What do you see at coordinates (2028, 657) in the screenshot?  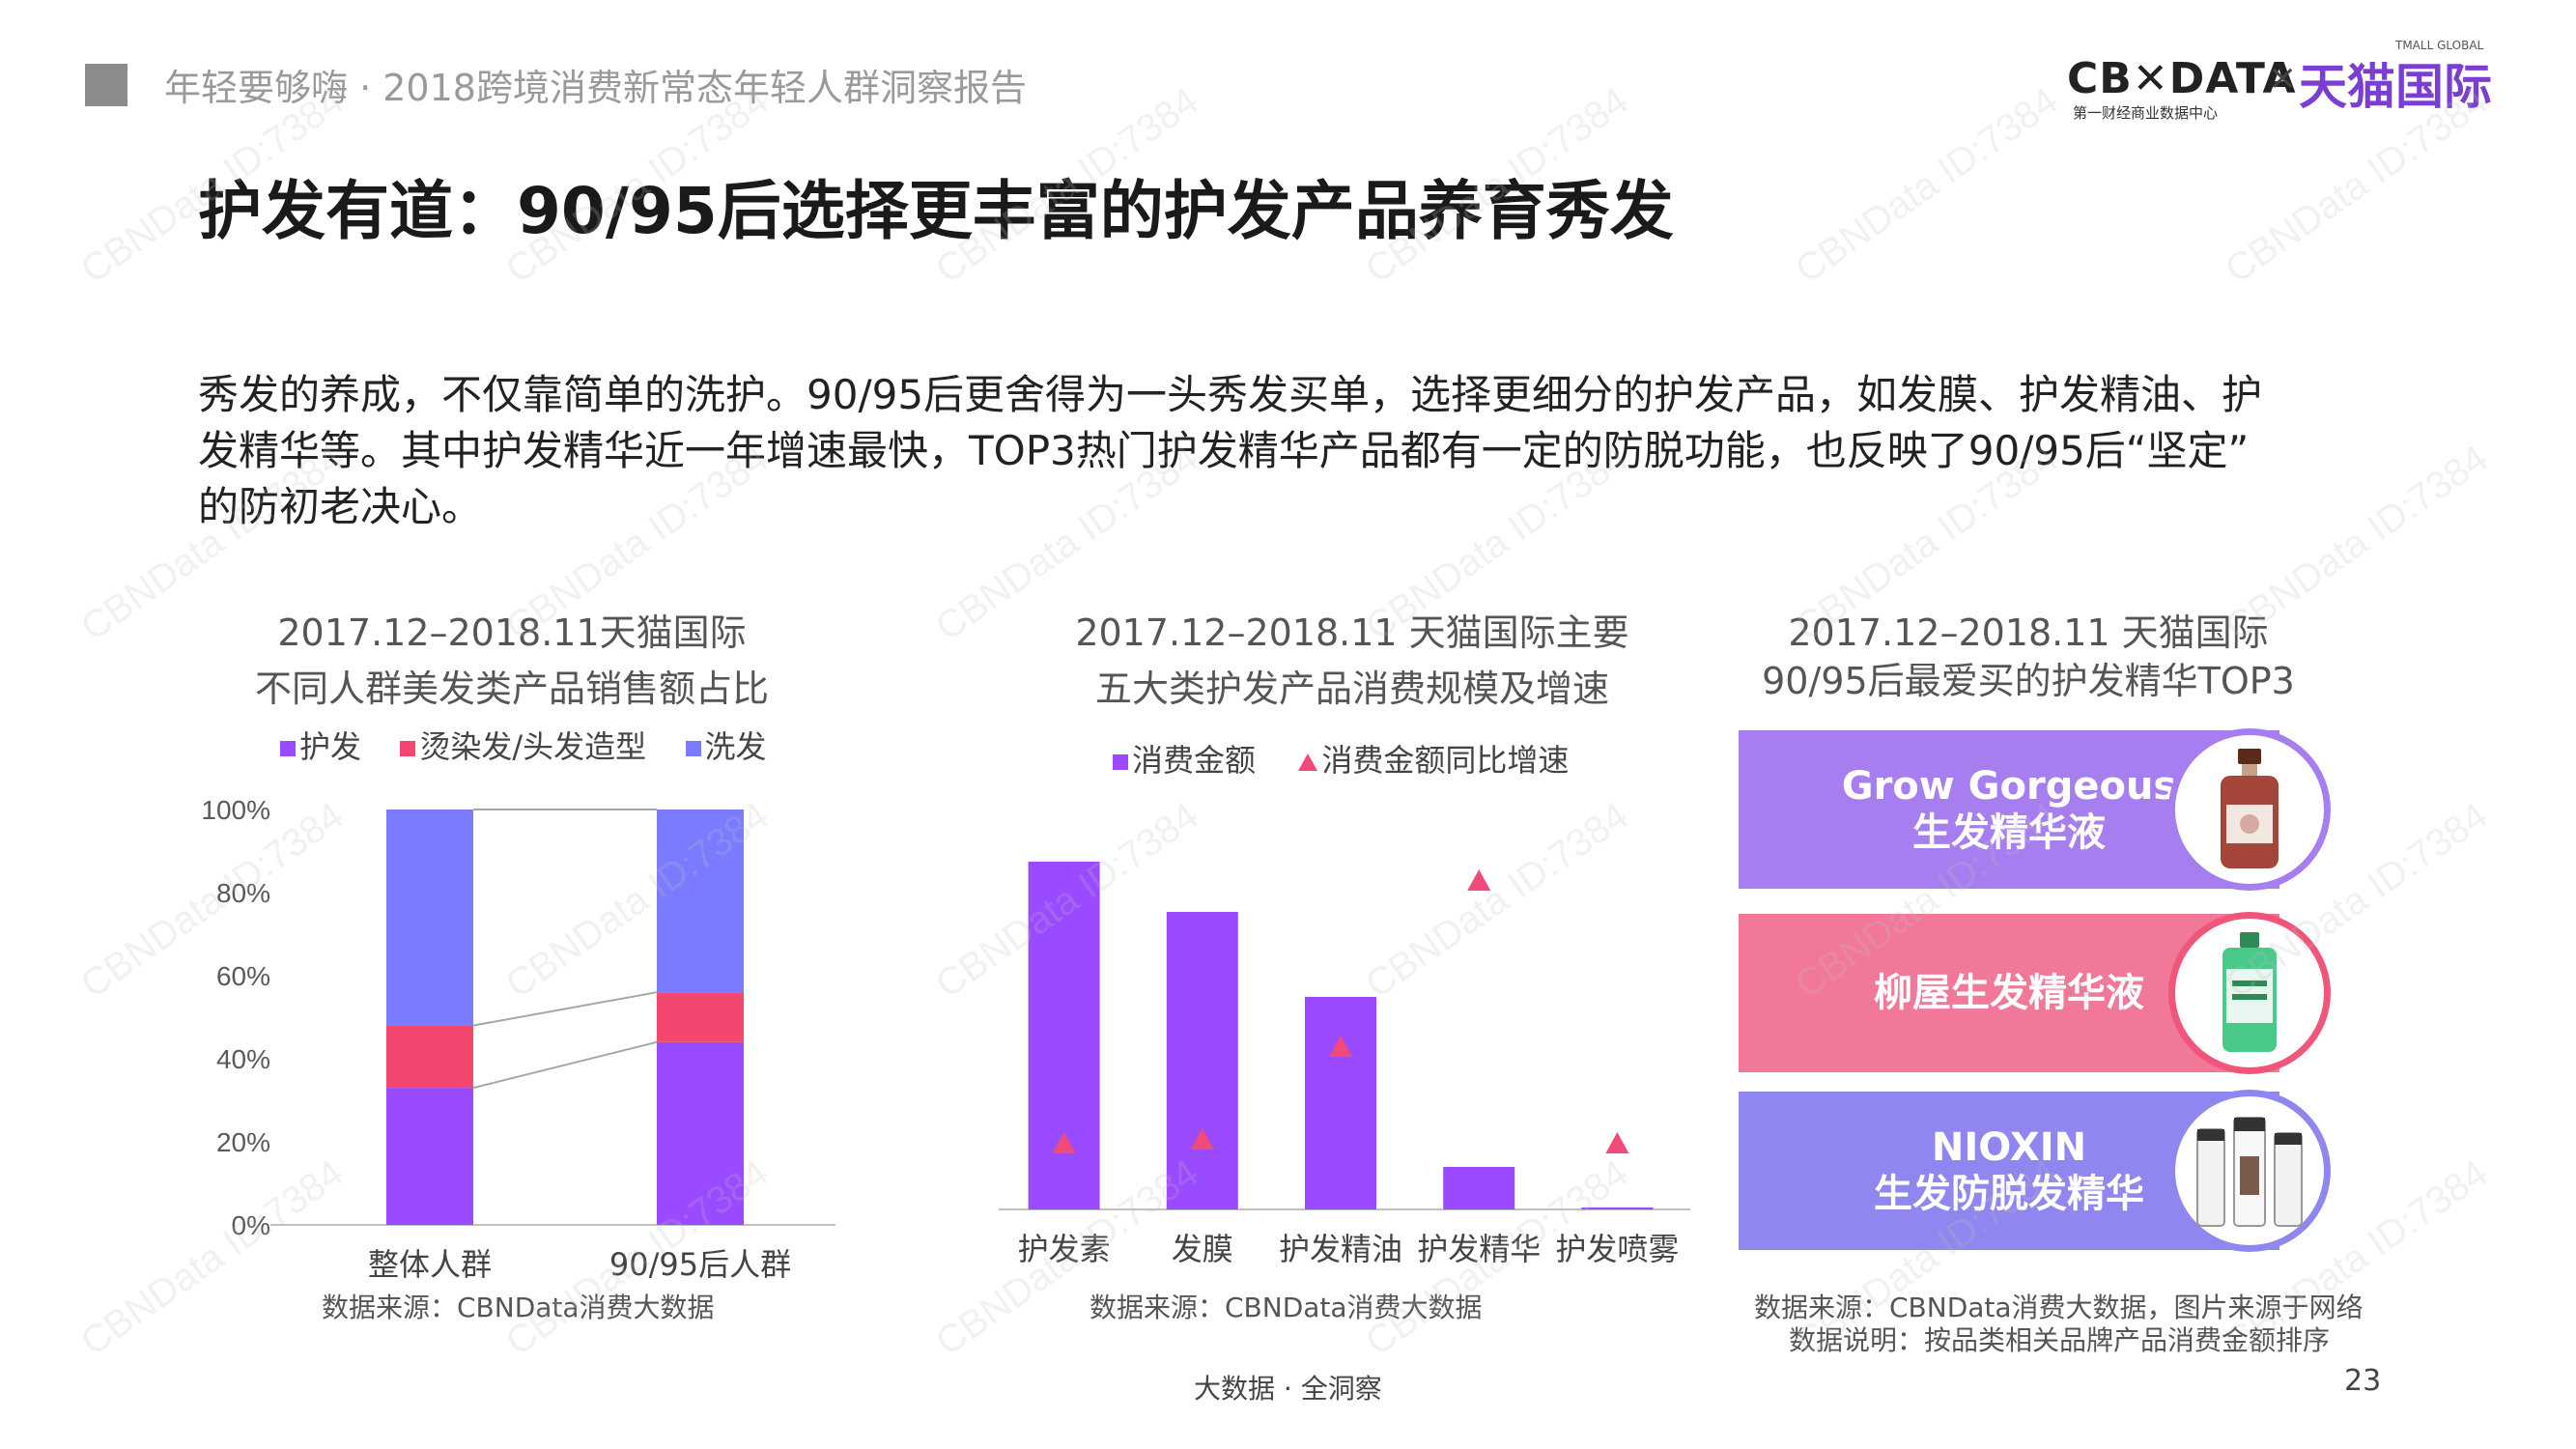 I see `top3-title: 2017.12–2018.11 天猫国际 90/95后最爱买的护发精华TOP3` at bounding box center [2028, 657].